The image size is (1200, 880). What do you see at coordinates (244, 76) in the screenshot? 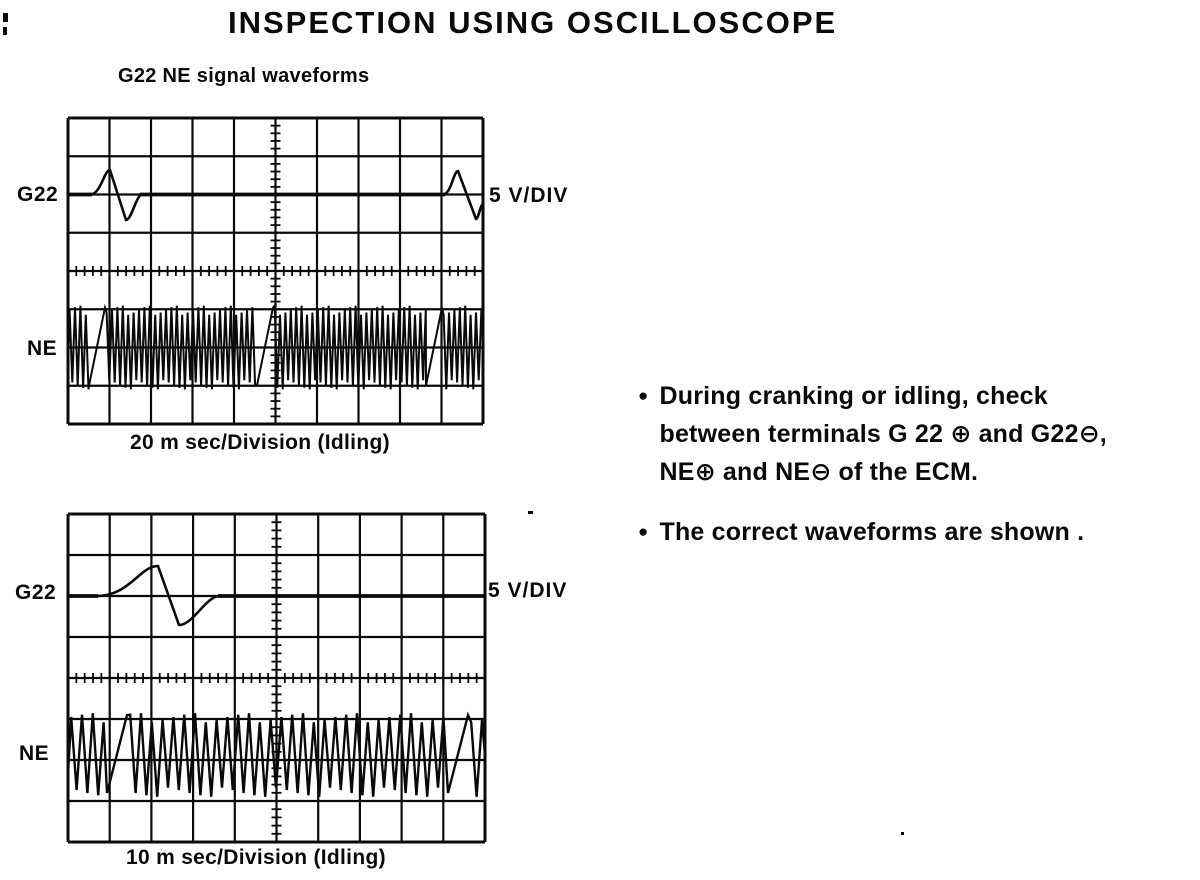
I see `figure-subtitle: G22 NE signal waveforms` at bounding box center [244, 76].